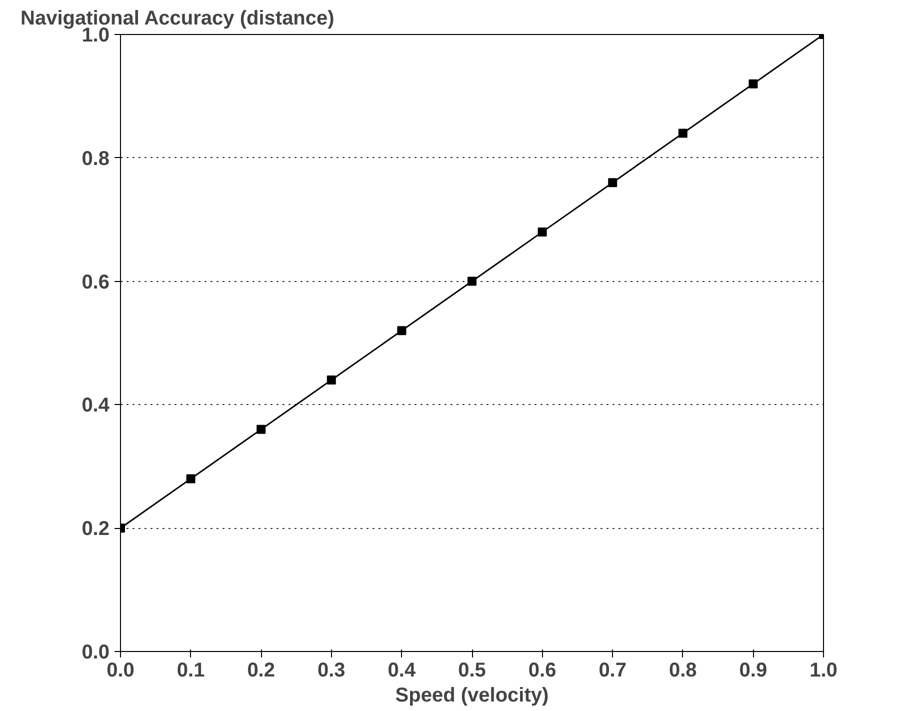 The height and width of the screenshot is (711, 903). What do you see at coordinates (96, 159) in the screenshot?
I see `y-tick-label: 0.8` at bounding box center [96, 159].